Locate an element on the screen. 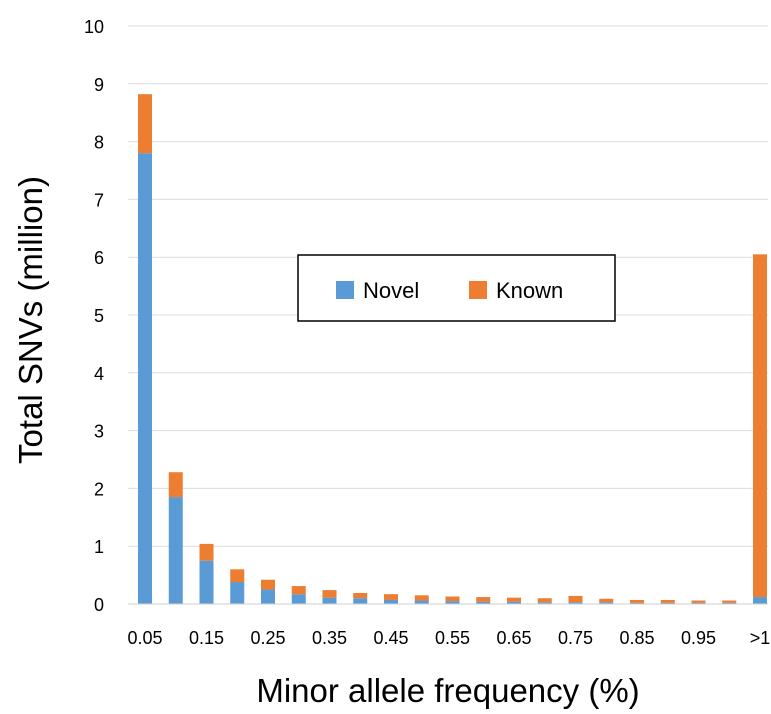  x-tick-label: 0.65 is located at coordinates (513, 638).